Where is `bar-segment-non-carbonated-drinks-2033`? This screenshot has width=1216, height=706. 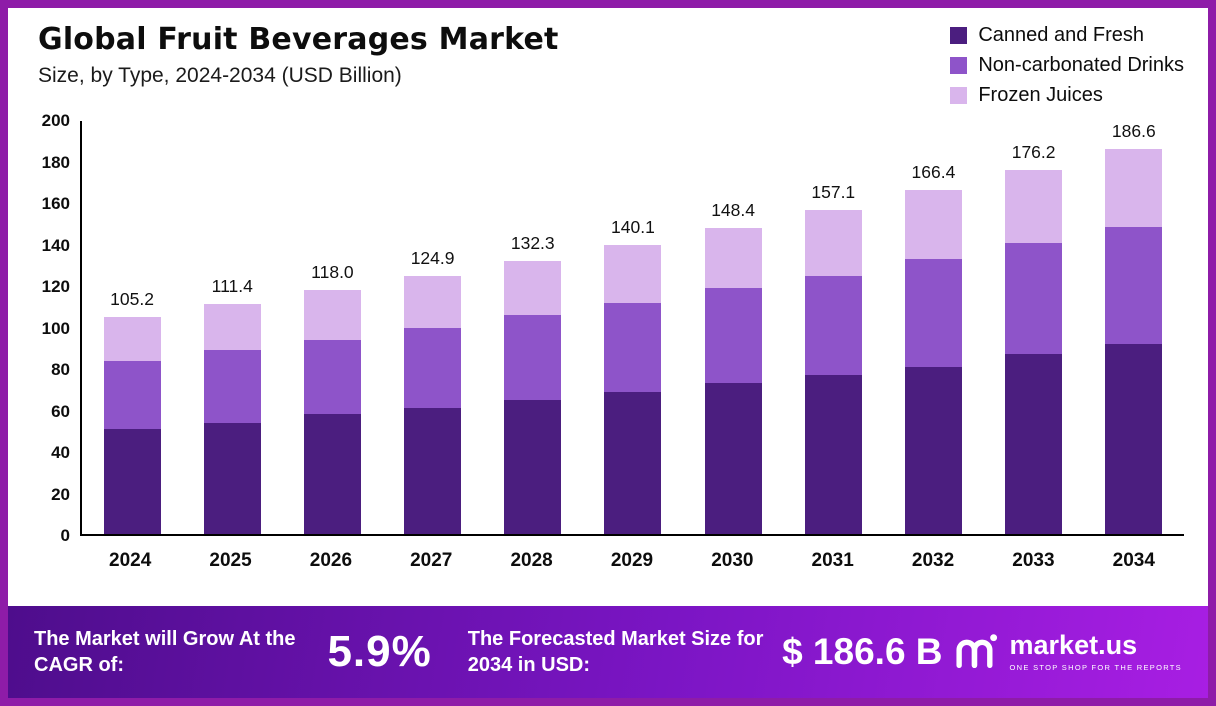
bar-segment-non-carbonated-drinks-2033 is located at coordinates (1034, 298).